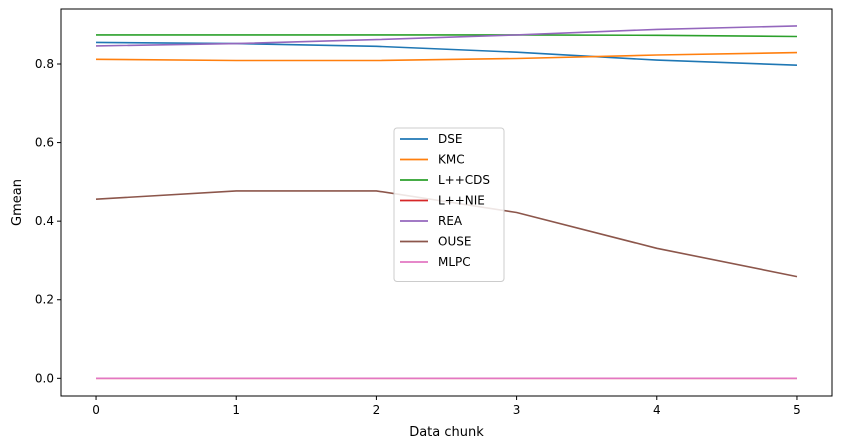 The width and height of the screenshot is (846, 448). What do you see at coordinates (461, 201) in the screenshot?
I see `legend-label: L++NIE` at bounding box center [461, 201].